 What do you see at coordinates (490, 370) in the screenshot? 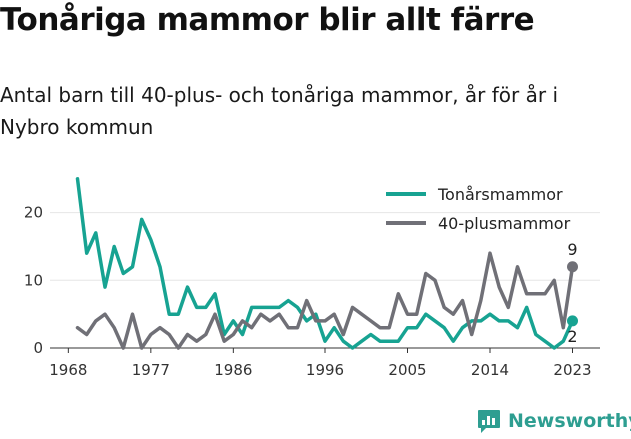
I see `x-tick-label: 2014` at bounding box center [490, 370].